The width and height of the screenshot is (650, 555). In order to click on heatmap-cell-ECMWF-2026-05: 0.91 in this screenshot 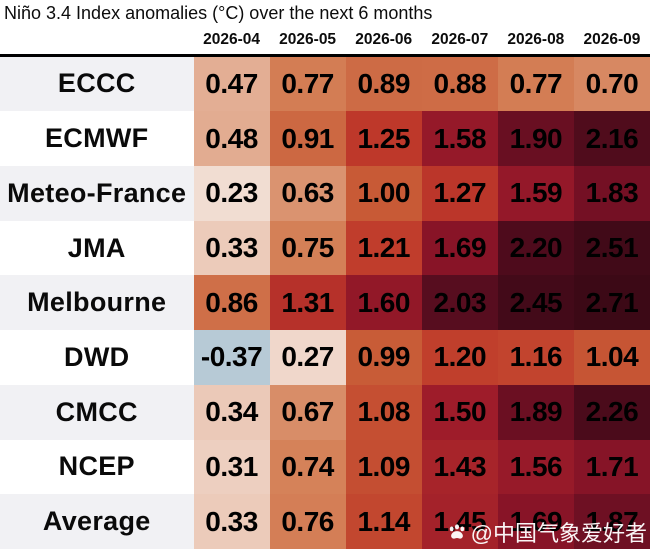, I will do `click(307, 138)`.